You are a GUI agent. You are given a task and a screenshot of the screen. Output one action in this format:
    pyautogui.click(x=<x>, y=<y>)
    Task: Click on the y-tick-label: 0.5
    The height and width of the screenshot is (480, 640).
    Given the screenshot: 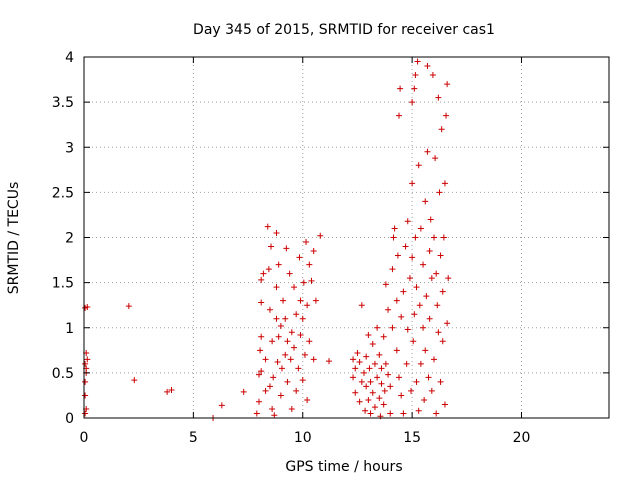 What is the action you would take?
    pyautogui.click(x=63, y=374)
    